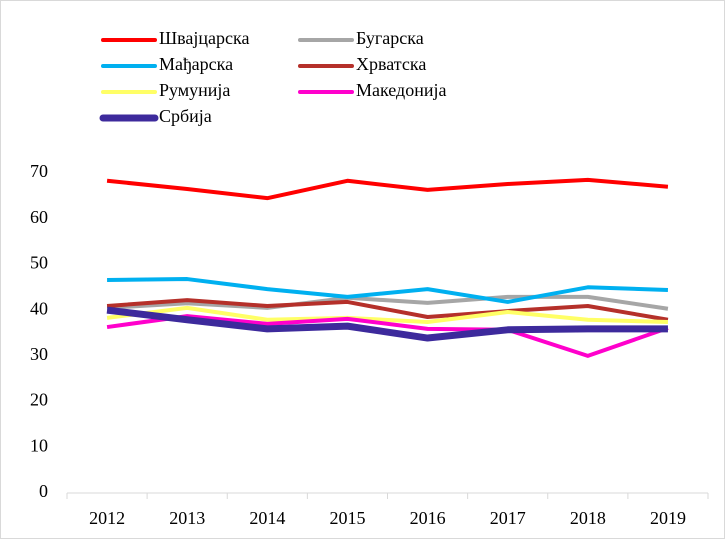  I want to click on y-tick-label: 30, so click(39, 354).